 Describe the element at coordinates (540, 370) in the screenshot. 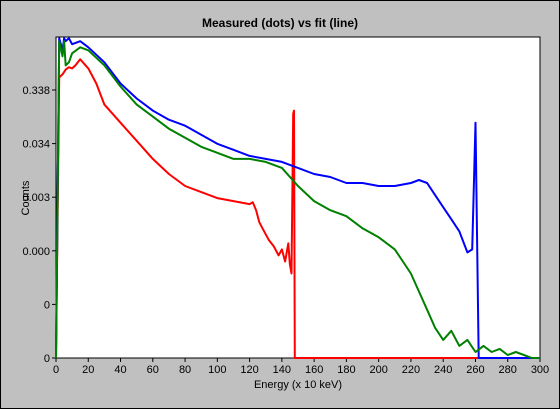

I see `x-tick-label: 300` at that location.